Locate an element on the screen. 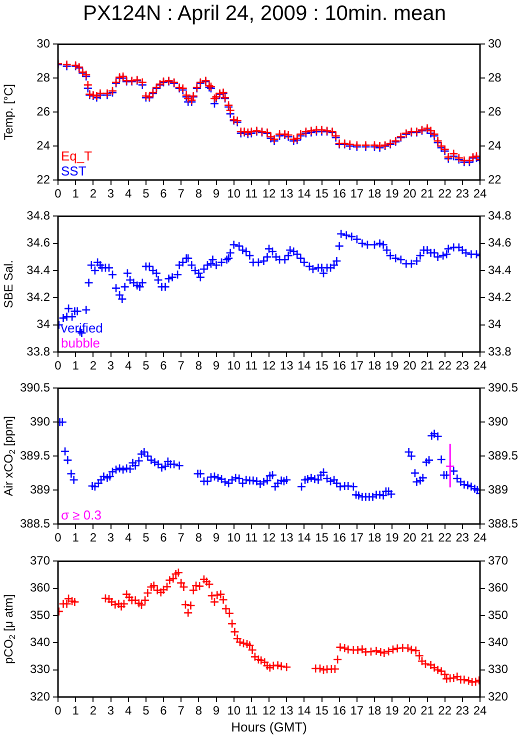  x-tick-label: 18 is located at coordinates (375, 711).